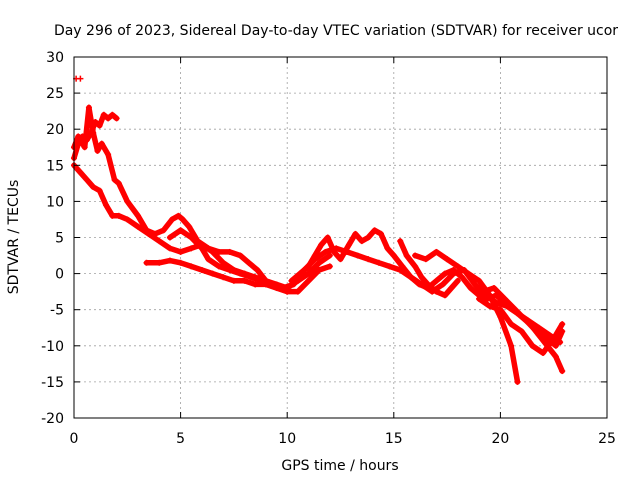 The image size is (640, 480). What do you see at coordinates (180, 439) in the screenshot?
I see `x-tick-label: 5` at bounding box center [180, 439].